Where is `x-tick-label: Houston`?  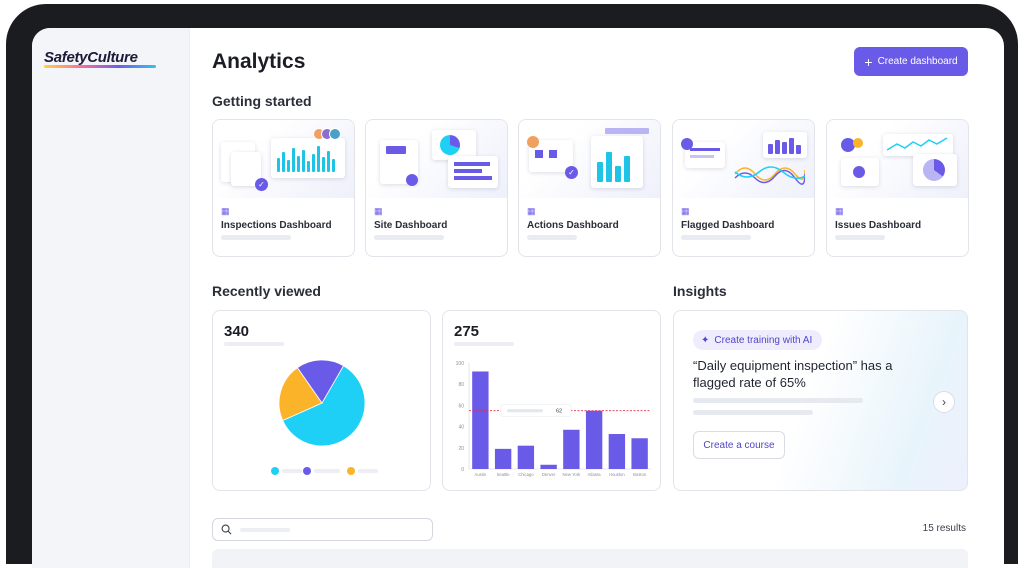
x-tick-label: Houston is located at coordinates (617, 474).